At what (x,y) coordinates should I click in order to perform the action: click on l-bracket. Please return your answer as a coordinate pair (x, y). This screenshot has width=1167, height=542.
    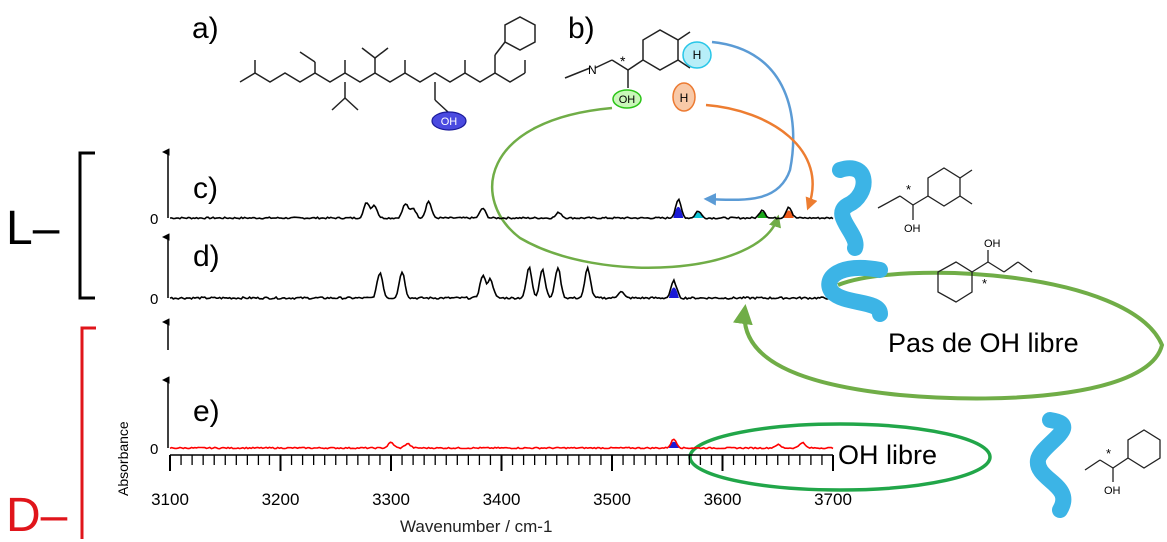
    Looking at the image, I should click on (86, 225).